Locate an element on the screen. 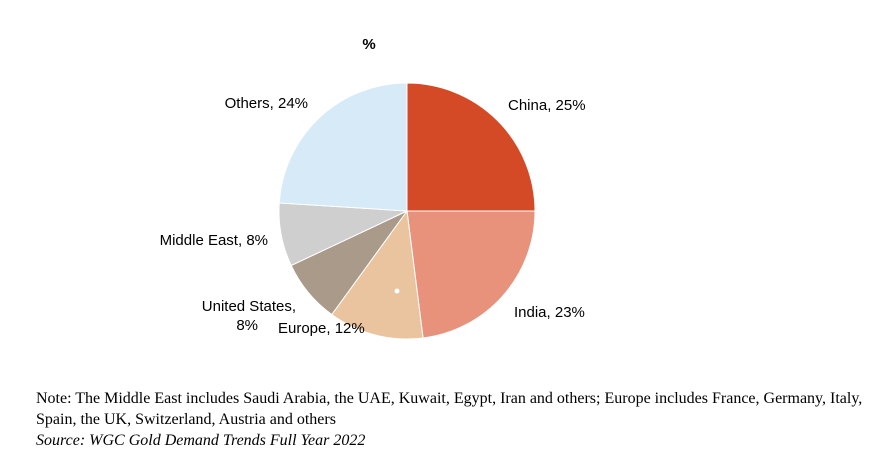  slice-label-europe: Europe, 12% is located at coordinates (321, 328).